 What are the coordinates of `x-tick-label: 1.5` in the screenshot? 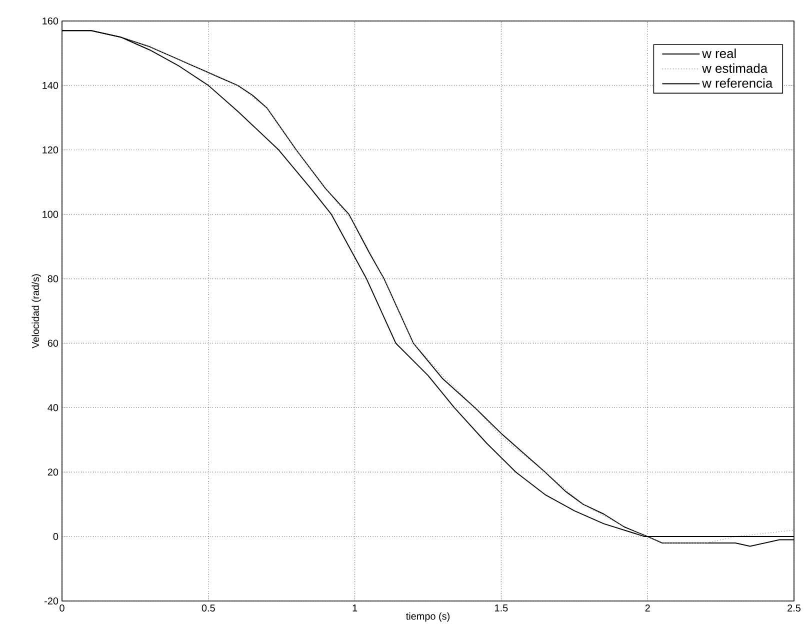 It's located at (501, 608).